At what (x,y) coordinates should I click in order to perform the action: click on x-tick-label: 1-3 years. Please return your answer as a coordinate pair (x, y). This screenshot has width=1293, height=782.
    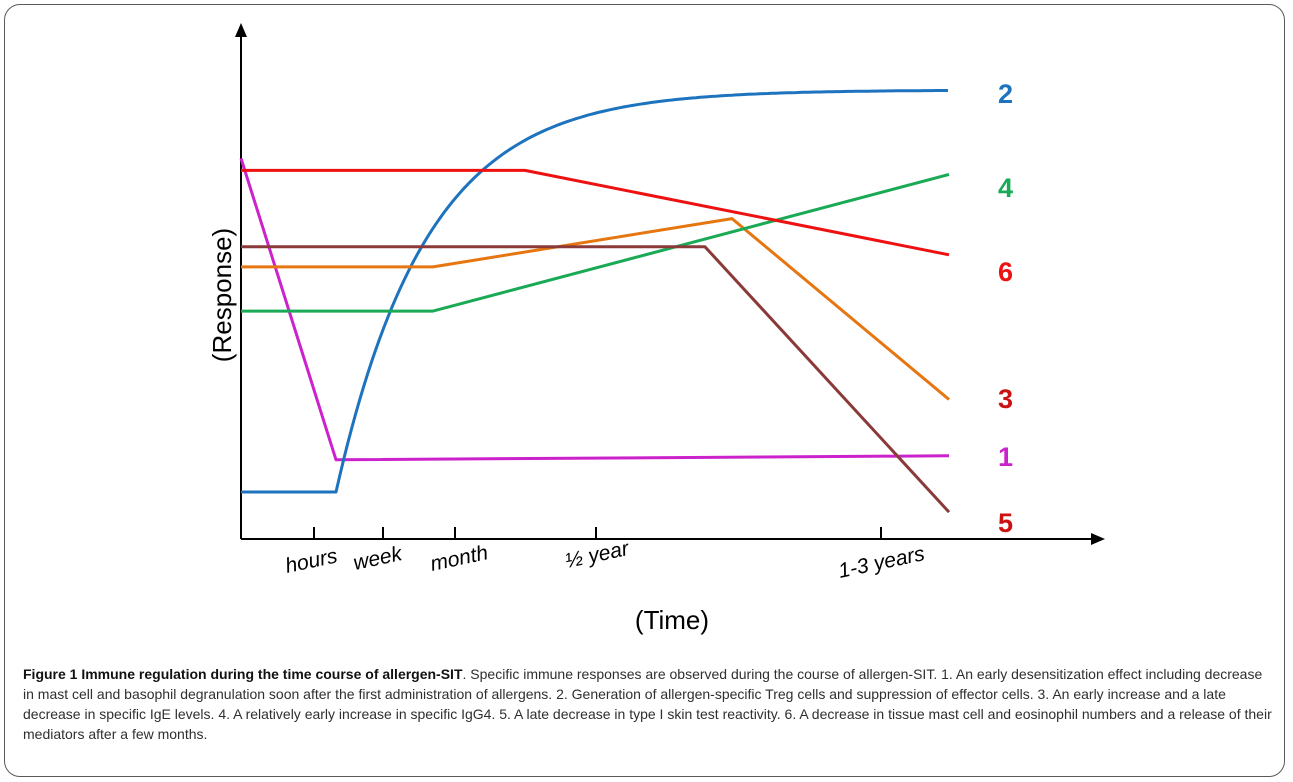
    Looking at the image, I should click on (881, 562).